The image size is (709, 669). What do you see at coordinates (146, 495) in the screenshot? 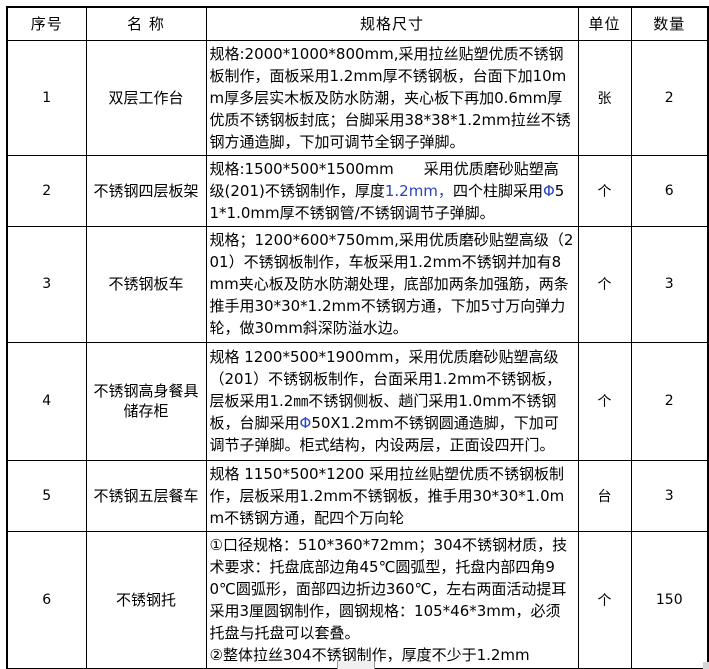
I see `row-name: 不锈钢五层餐车` at bounding box center [146, 495].